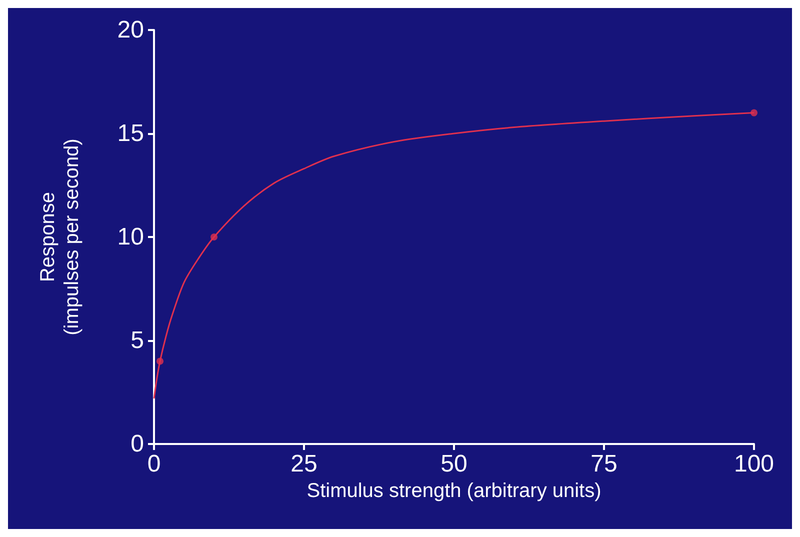 The image size is (800, 537). Describe the element at coordinates (137, 444) in the screenshot. I see `y-tick-label: 0` at that location.